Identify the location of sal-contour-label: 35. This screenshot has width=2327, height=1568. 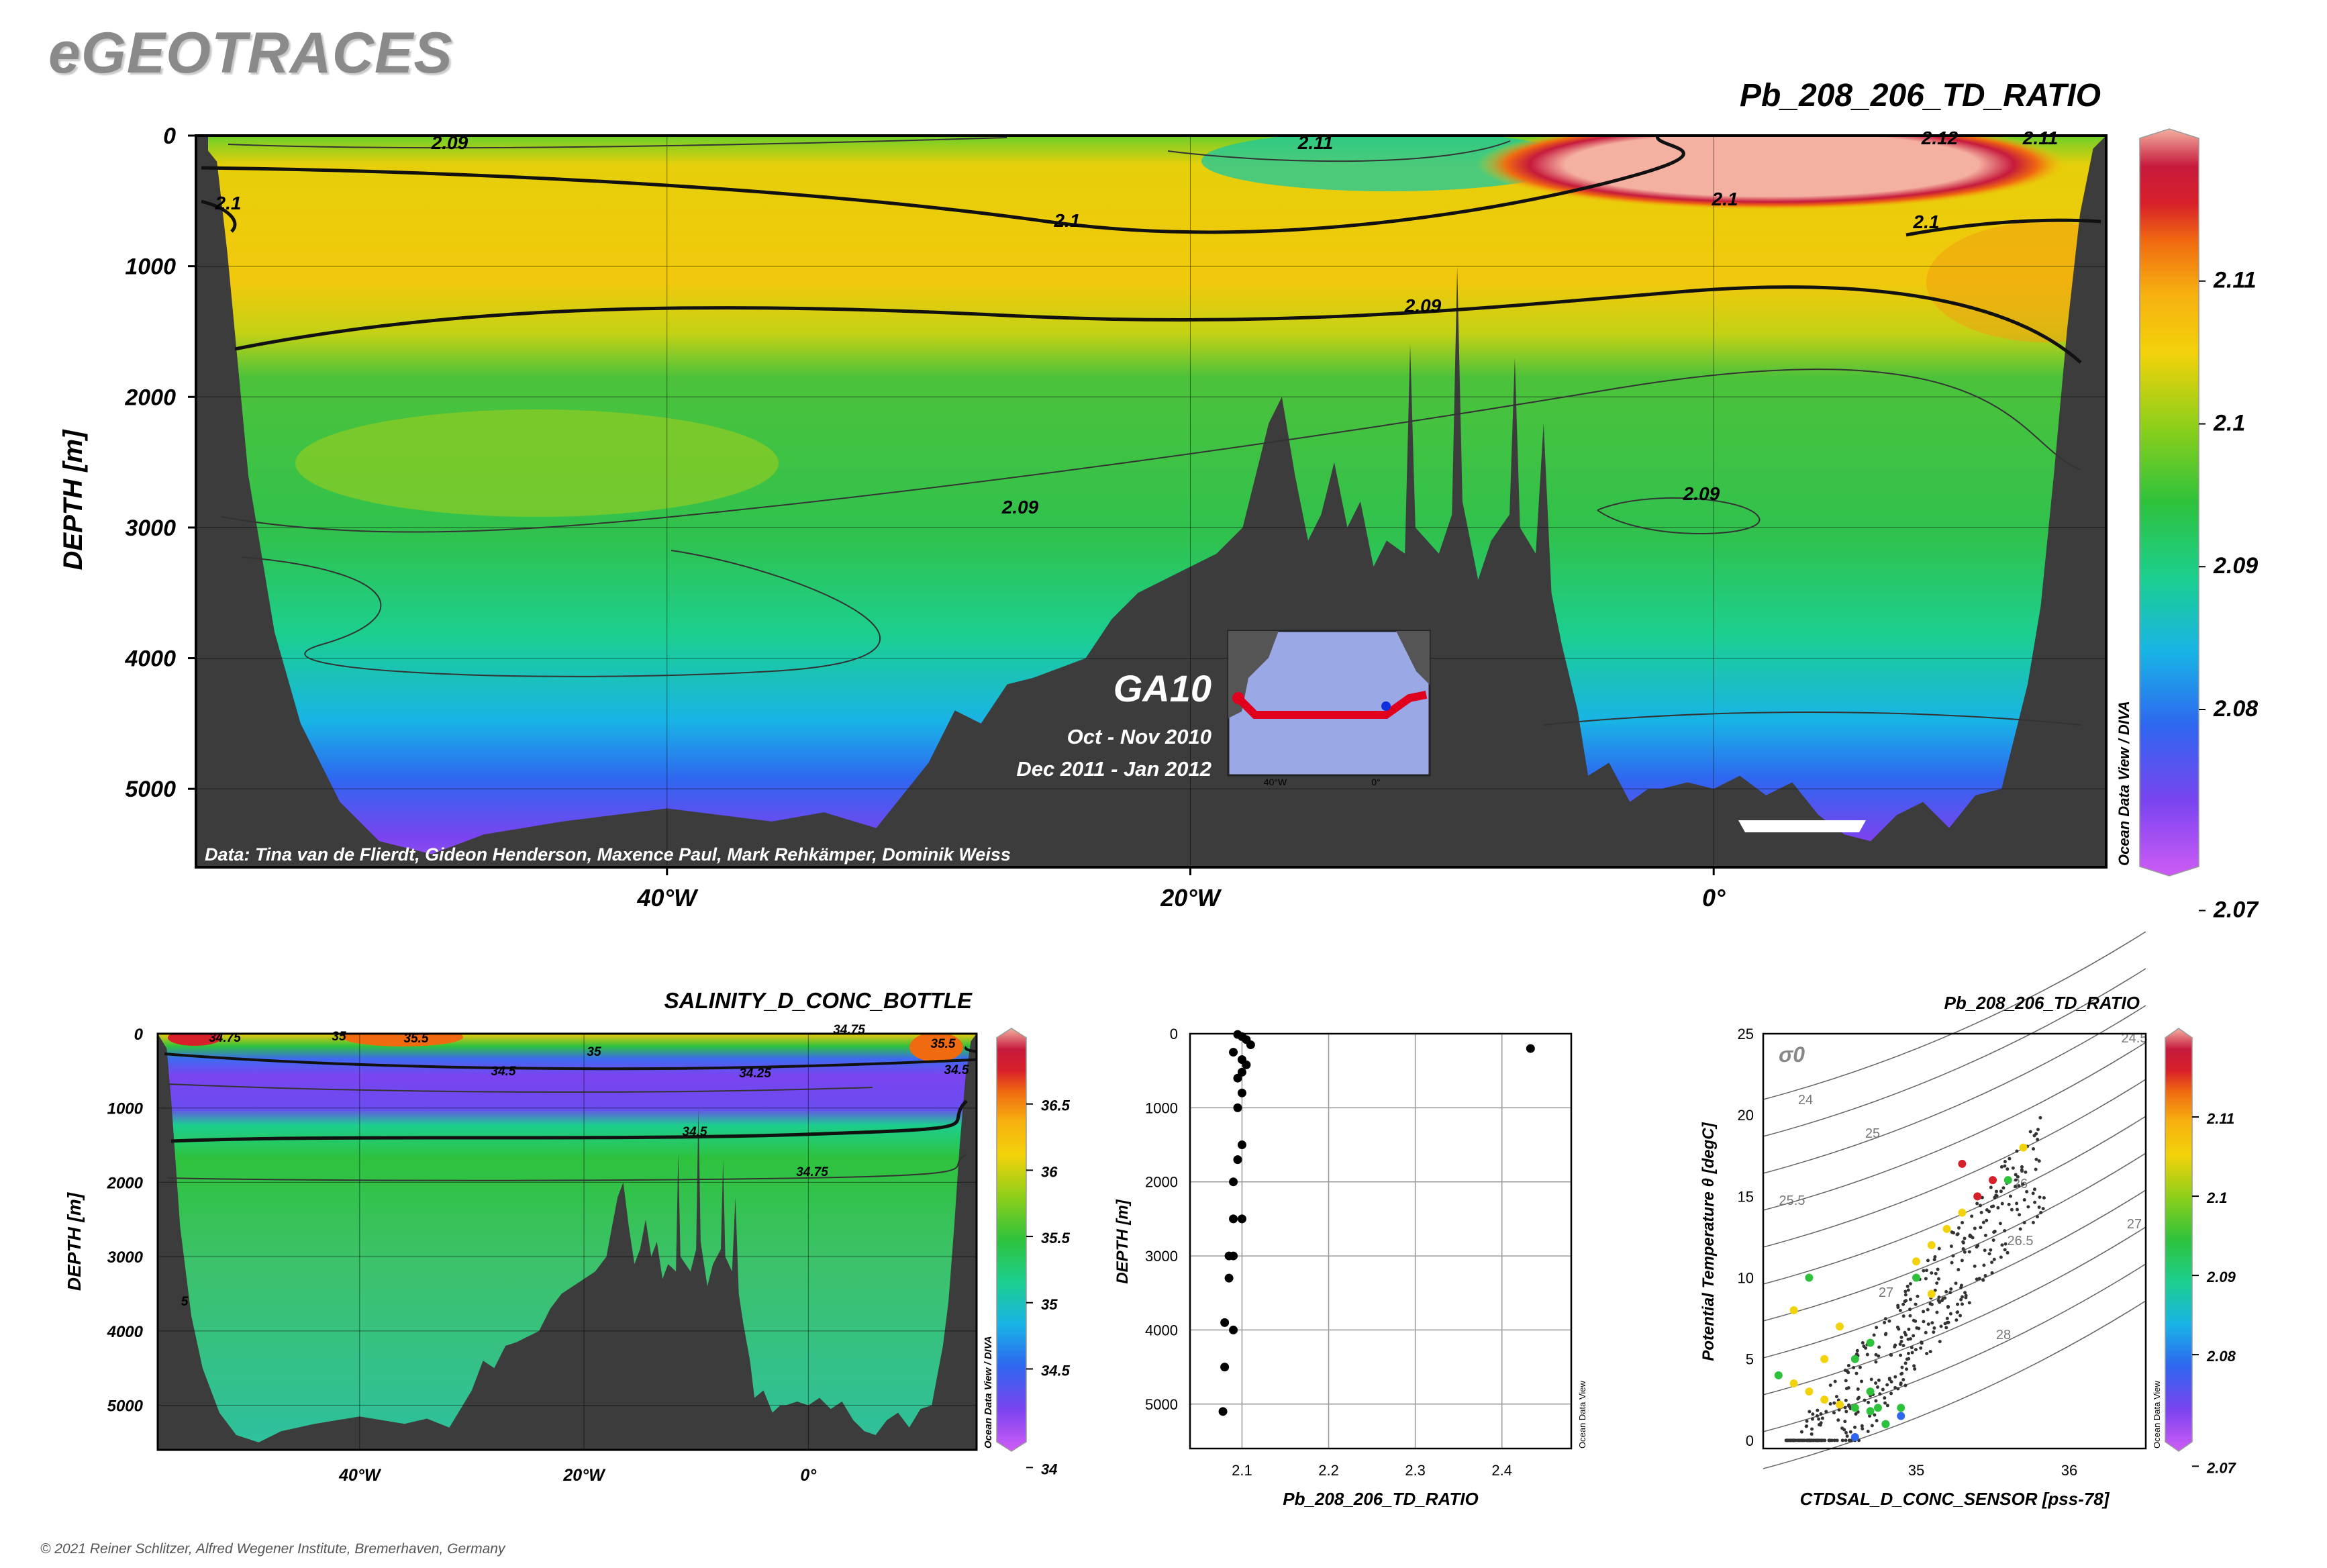
(339, 1037).